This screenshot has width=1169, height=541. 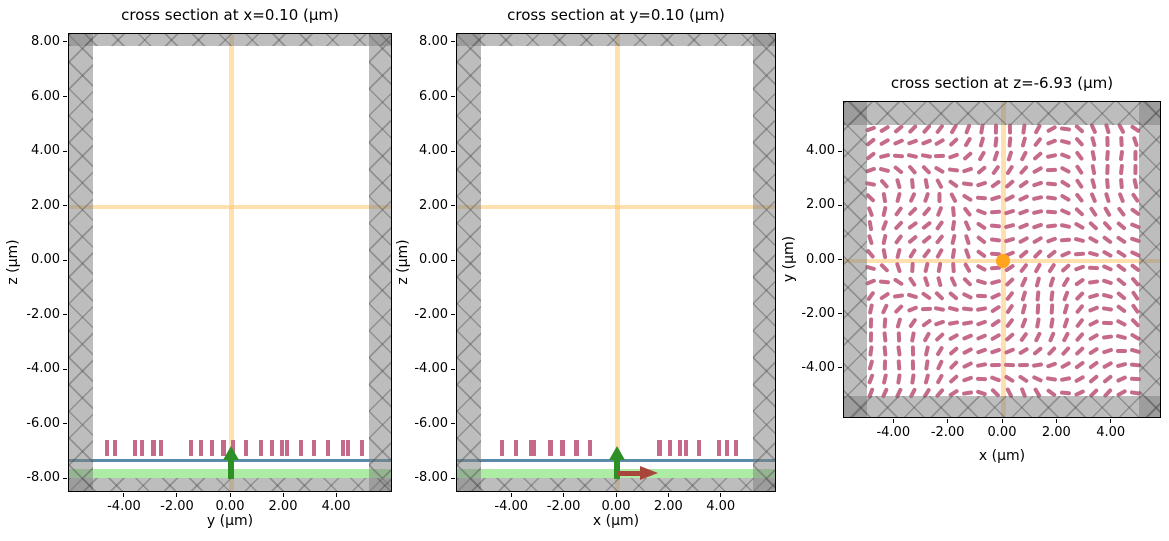 I want to click on y-tick-label: -2.00, so click(x=818, y=313).